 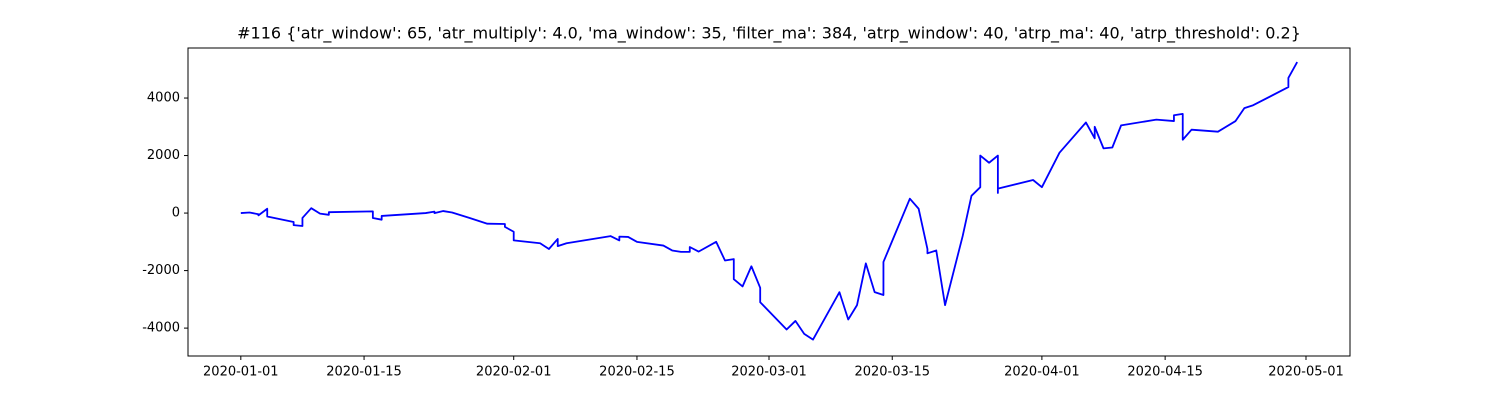 What do you see at coordinates (163, 98) in the screenshot?
I see `y-tick-label: 4000` at bounding box center [163, 98].